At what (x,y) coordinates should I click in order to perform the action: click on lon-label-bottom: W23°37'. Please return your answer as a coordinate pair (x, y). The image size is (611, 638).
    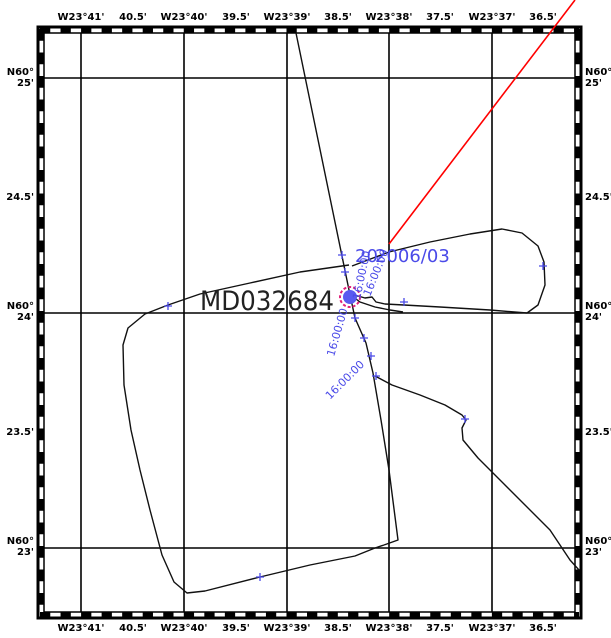
    Looking at the image, I should click on (492, 628).